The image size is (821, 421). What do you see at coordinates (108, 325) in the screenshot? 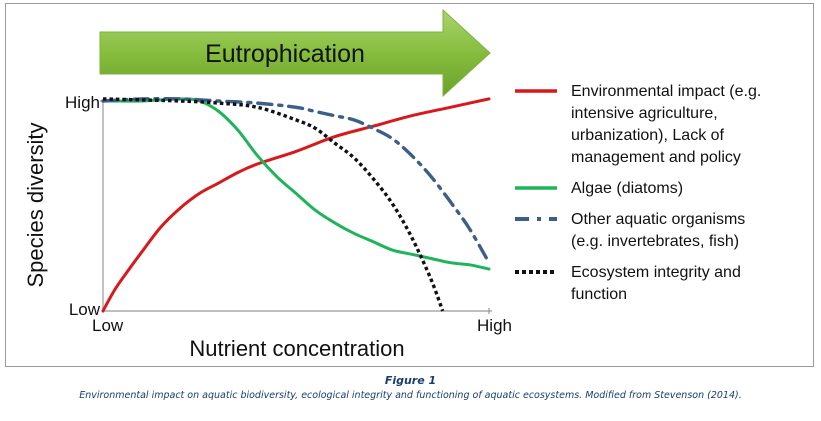
I see `x-tick-label-low: Low` at bounding box center [108, 325].